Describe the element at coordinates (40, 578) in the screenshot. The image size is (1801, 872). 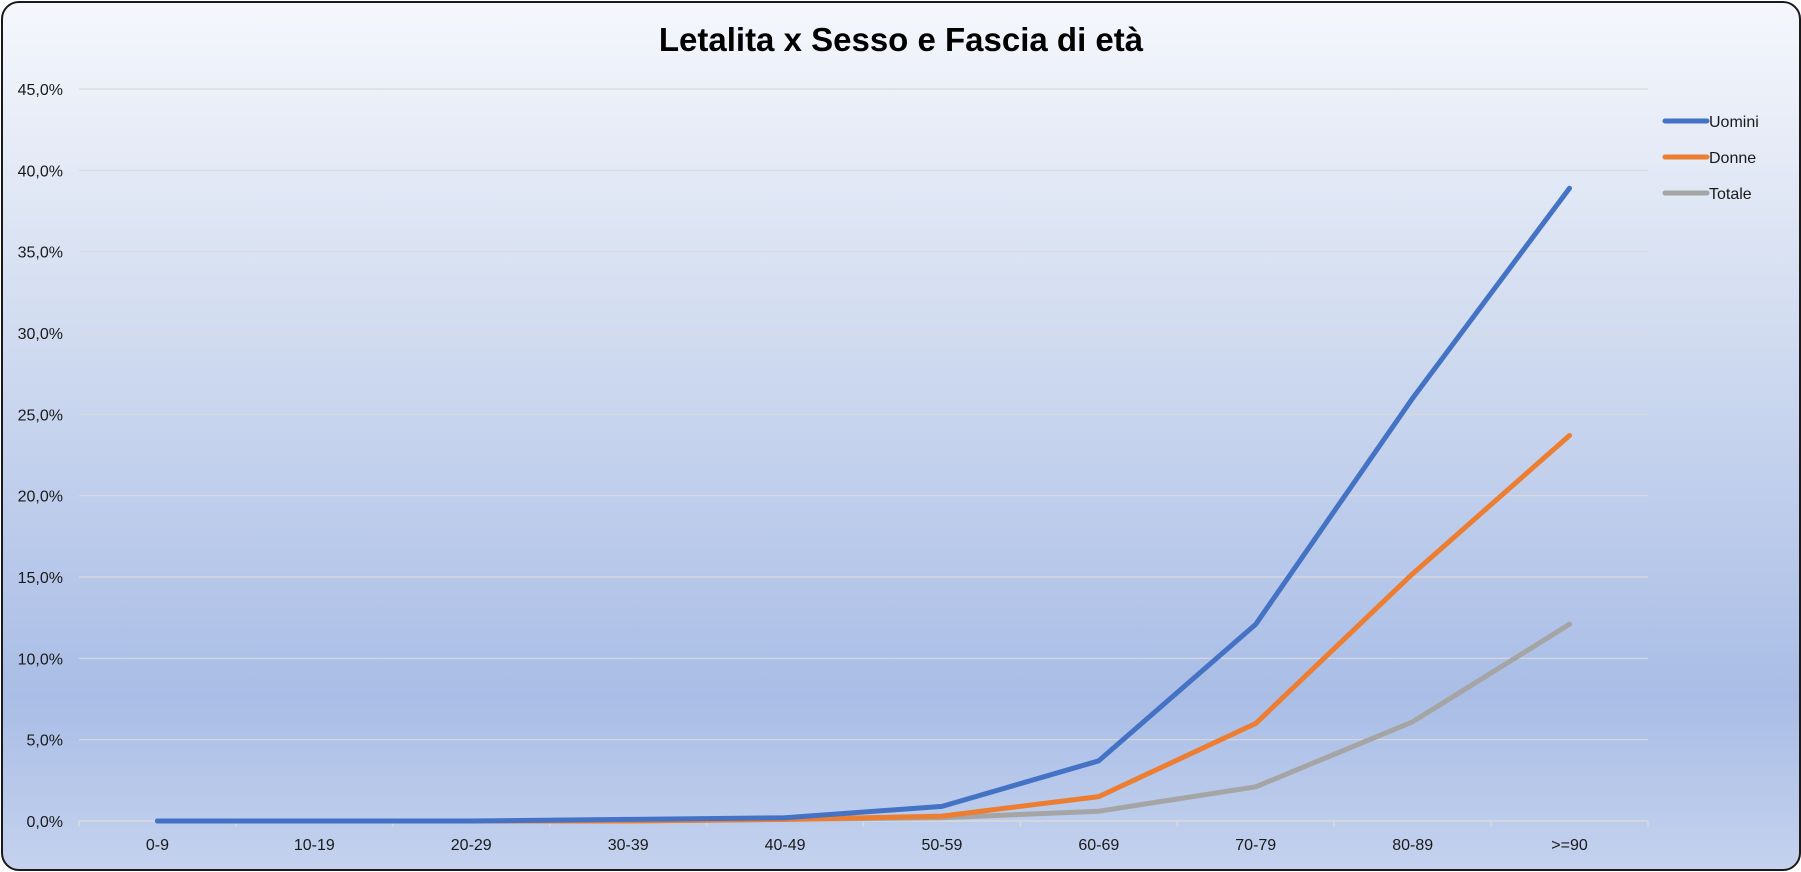
I see `y-tick-label: 15,0%` at that location.